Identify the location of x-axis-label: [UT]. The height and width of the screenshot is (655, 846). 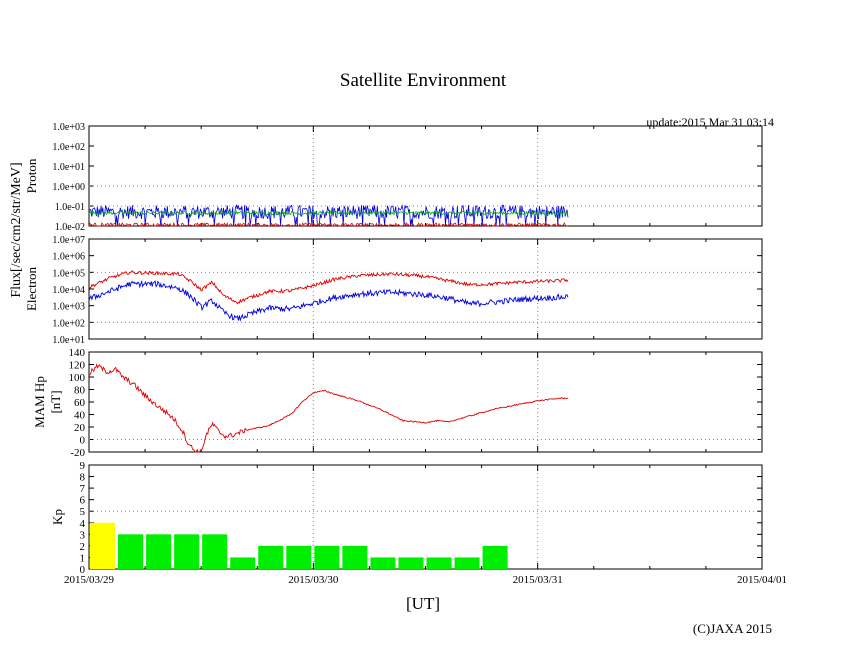
(423, 603).